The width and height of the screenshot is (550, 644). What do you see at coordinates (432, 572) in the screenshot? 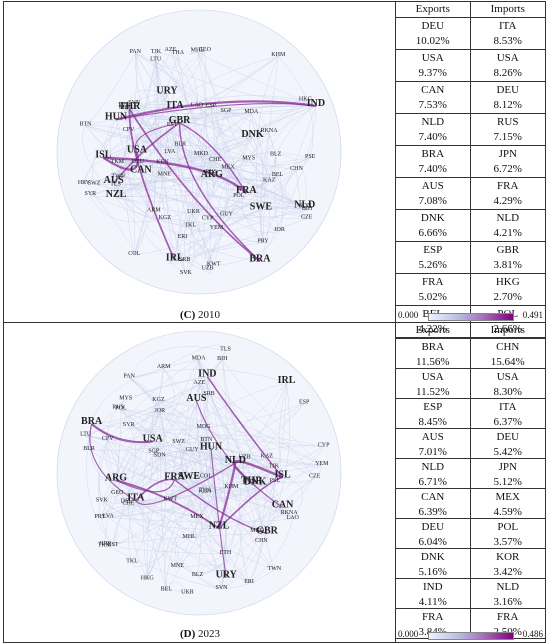
I see `share-percent: 5.16%` at bounding box center [432, 572].